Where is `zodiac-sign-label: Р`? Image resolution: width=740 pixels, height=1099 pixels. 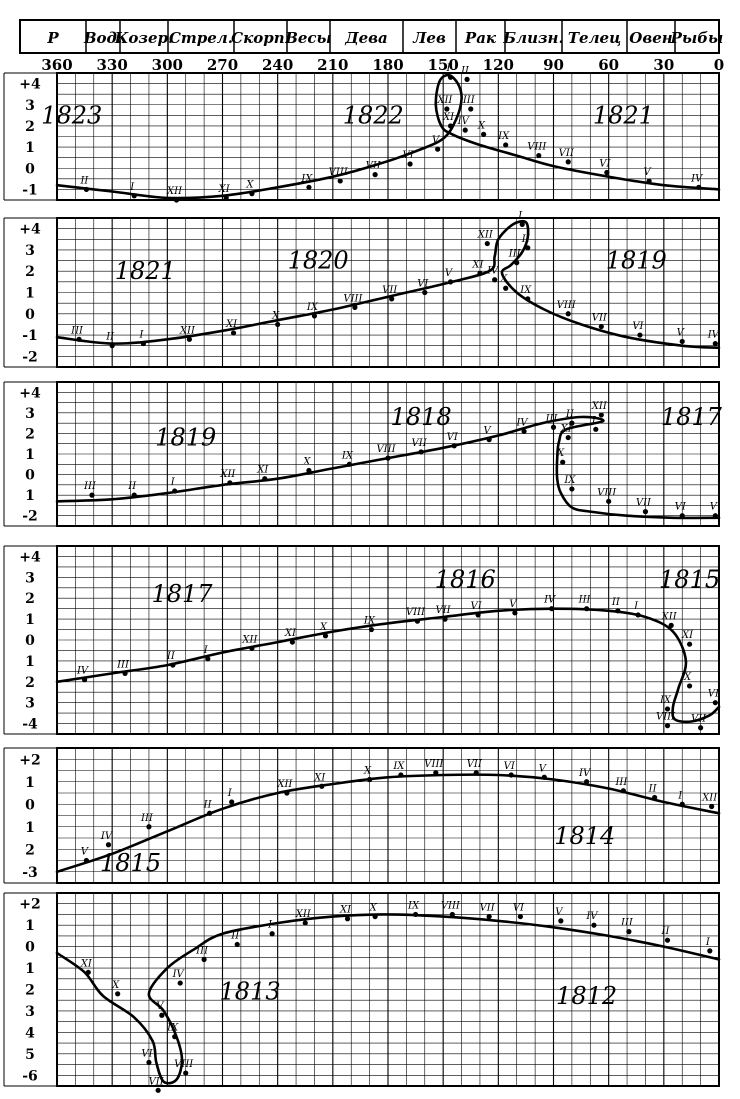 zodiac-sign-label: Р is located at coordinates (52, 38).